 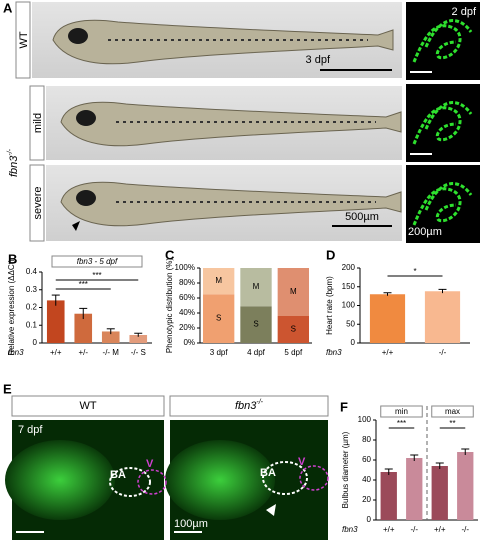 I want to click on age-label: 2 dpf, so click(x=464, y=12).